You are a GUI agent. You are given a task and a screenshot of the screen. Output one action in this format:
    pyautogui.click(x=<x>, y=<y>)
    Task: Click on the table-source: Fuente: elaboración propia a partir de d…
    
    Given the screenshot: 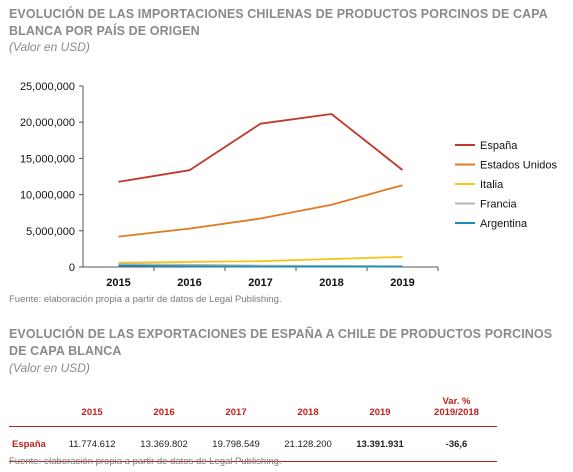 What is the action you would take?
    pyautogui.click(x=145, y=461)
    